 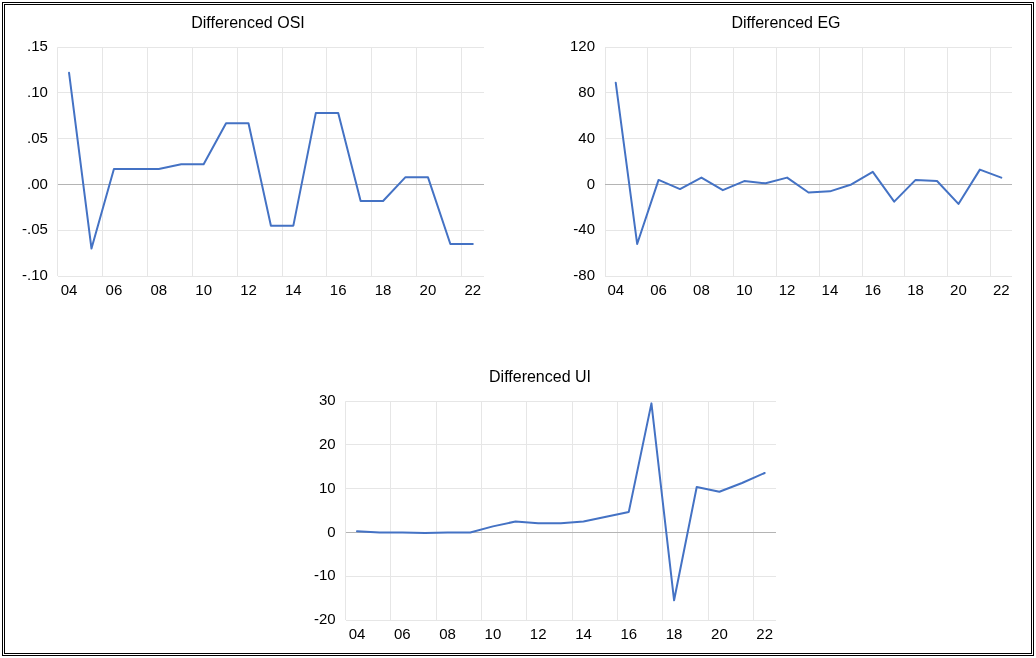 What do you see at coordinates (587, 92) in the screenshot?
I see `y-tick-label: 80` at bounding box center [587, 92].